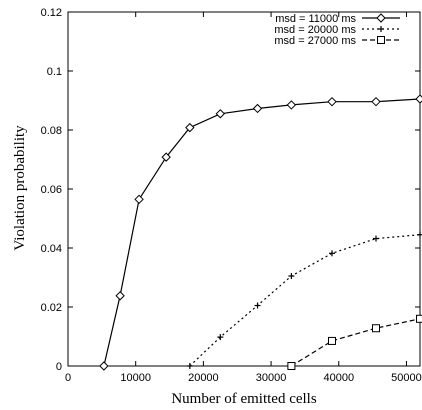 Image resolution: width=422 pixels, height=410 pixels. I want to click on y-tick-label: 0.02, so click(51, 308).